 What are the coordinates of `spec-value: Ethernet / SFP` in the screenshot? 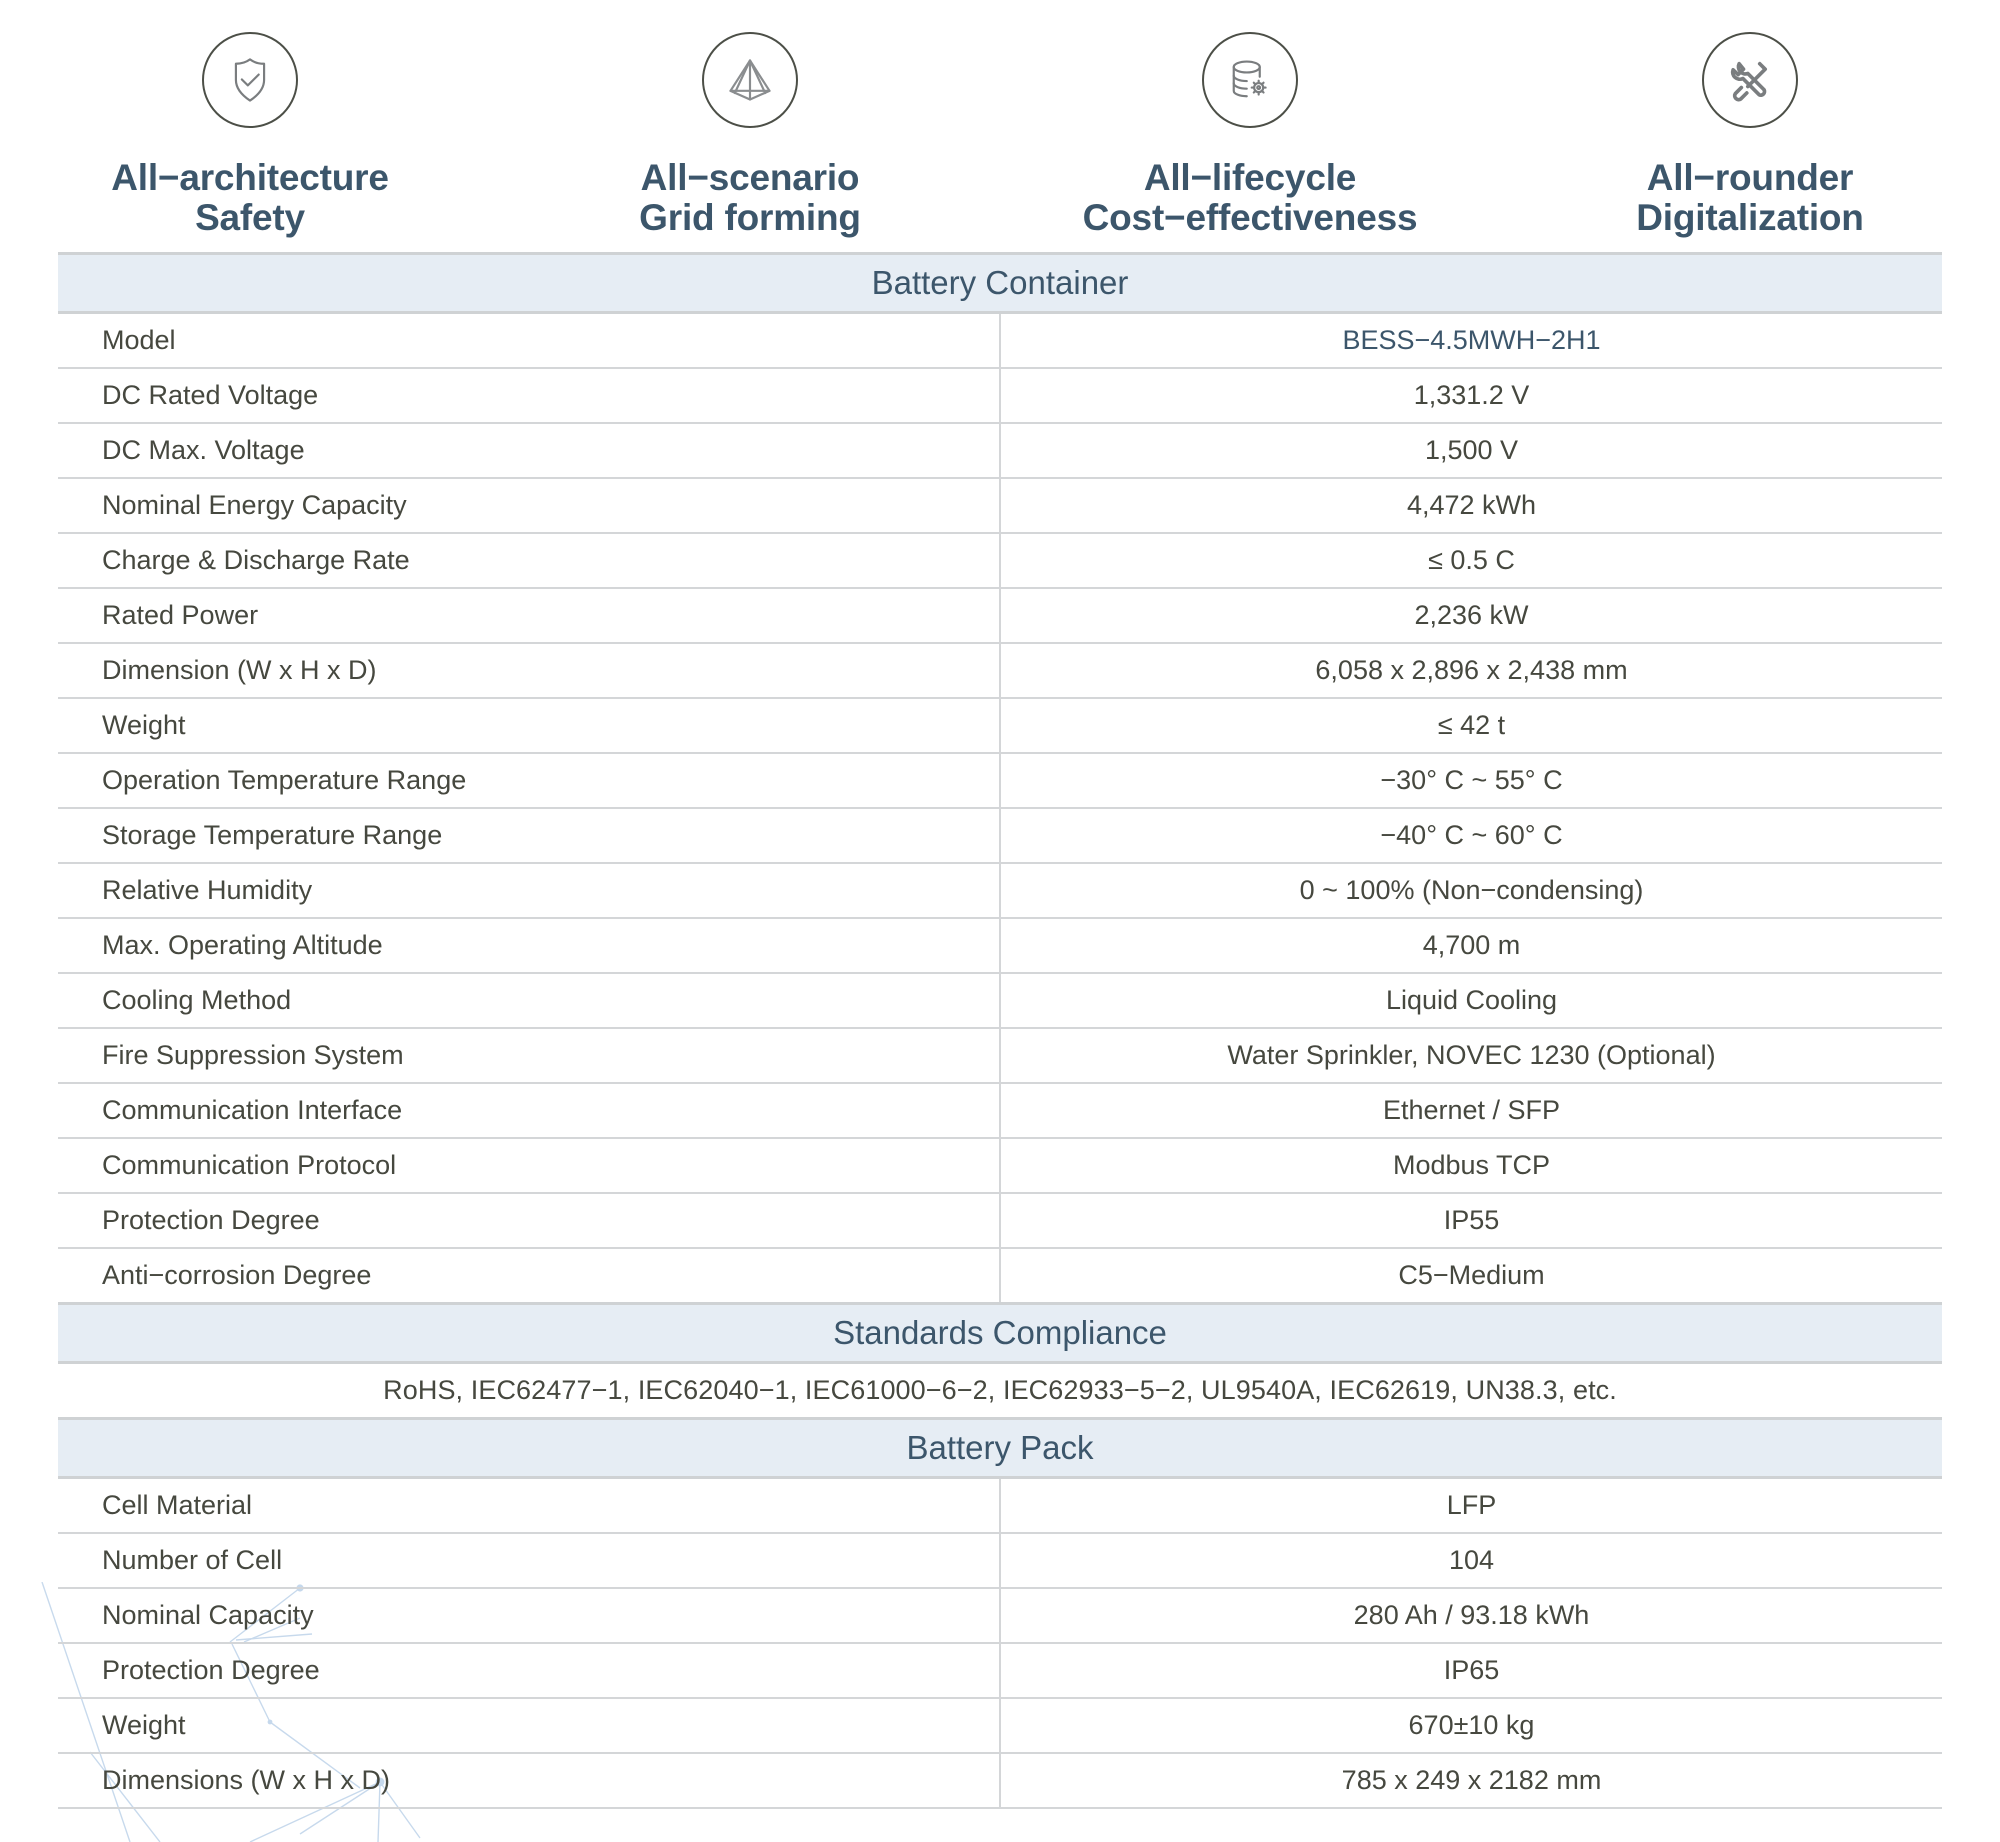 It's located at (1471, 1110).